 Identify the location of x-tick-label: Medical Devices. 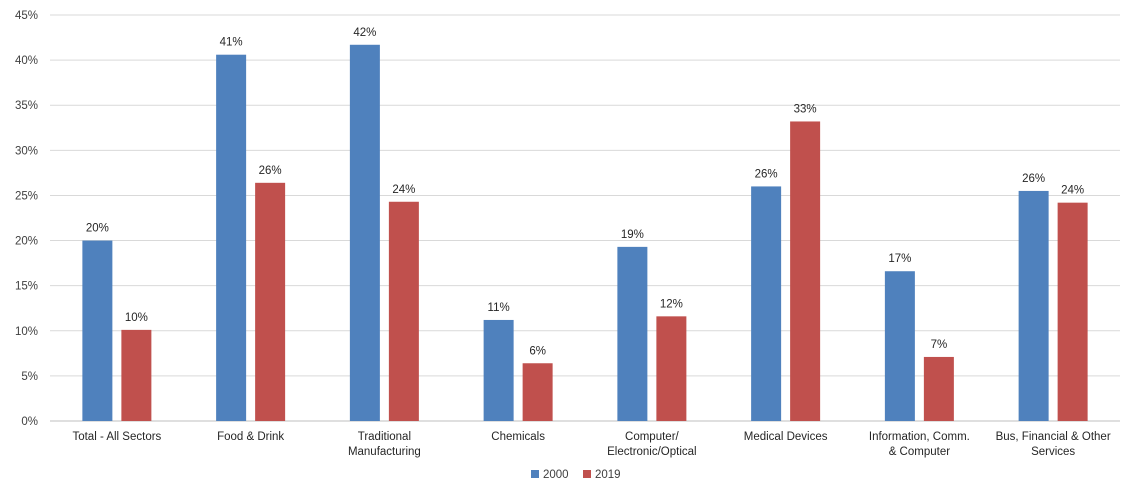
(786, 437).